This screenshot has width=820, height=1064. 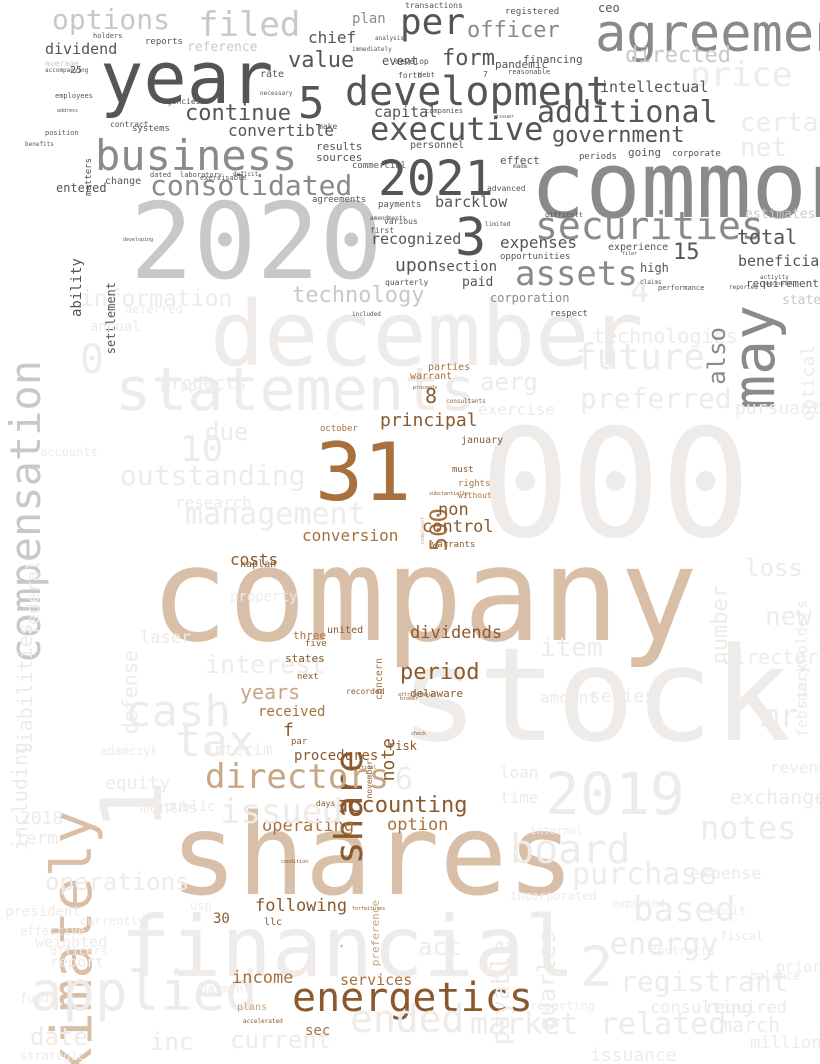 I want to click on cloud-word: march, so click(x=750, y=1025).